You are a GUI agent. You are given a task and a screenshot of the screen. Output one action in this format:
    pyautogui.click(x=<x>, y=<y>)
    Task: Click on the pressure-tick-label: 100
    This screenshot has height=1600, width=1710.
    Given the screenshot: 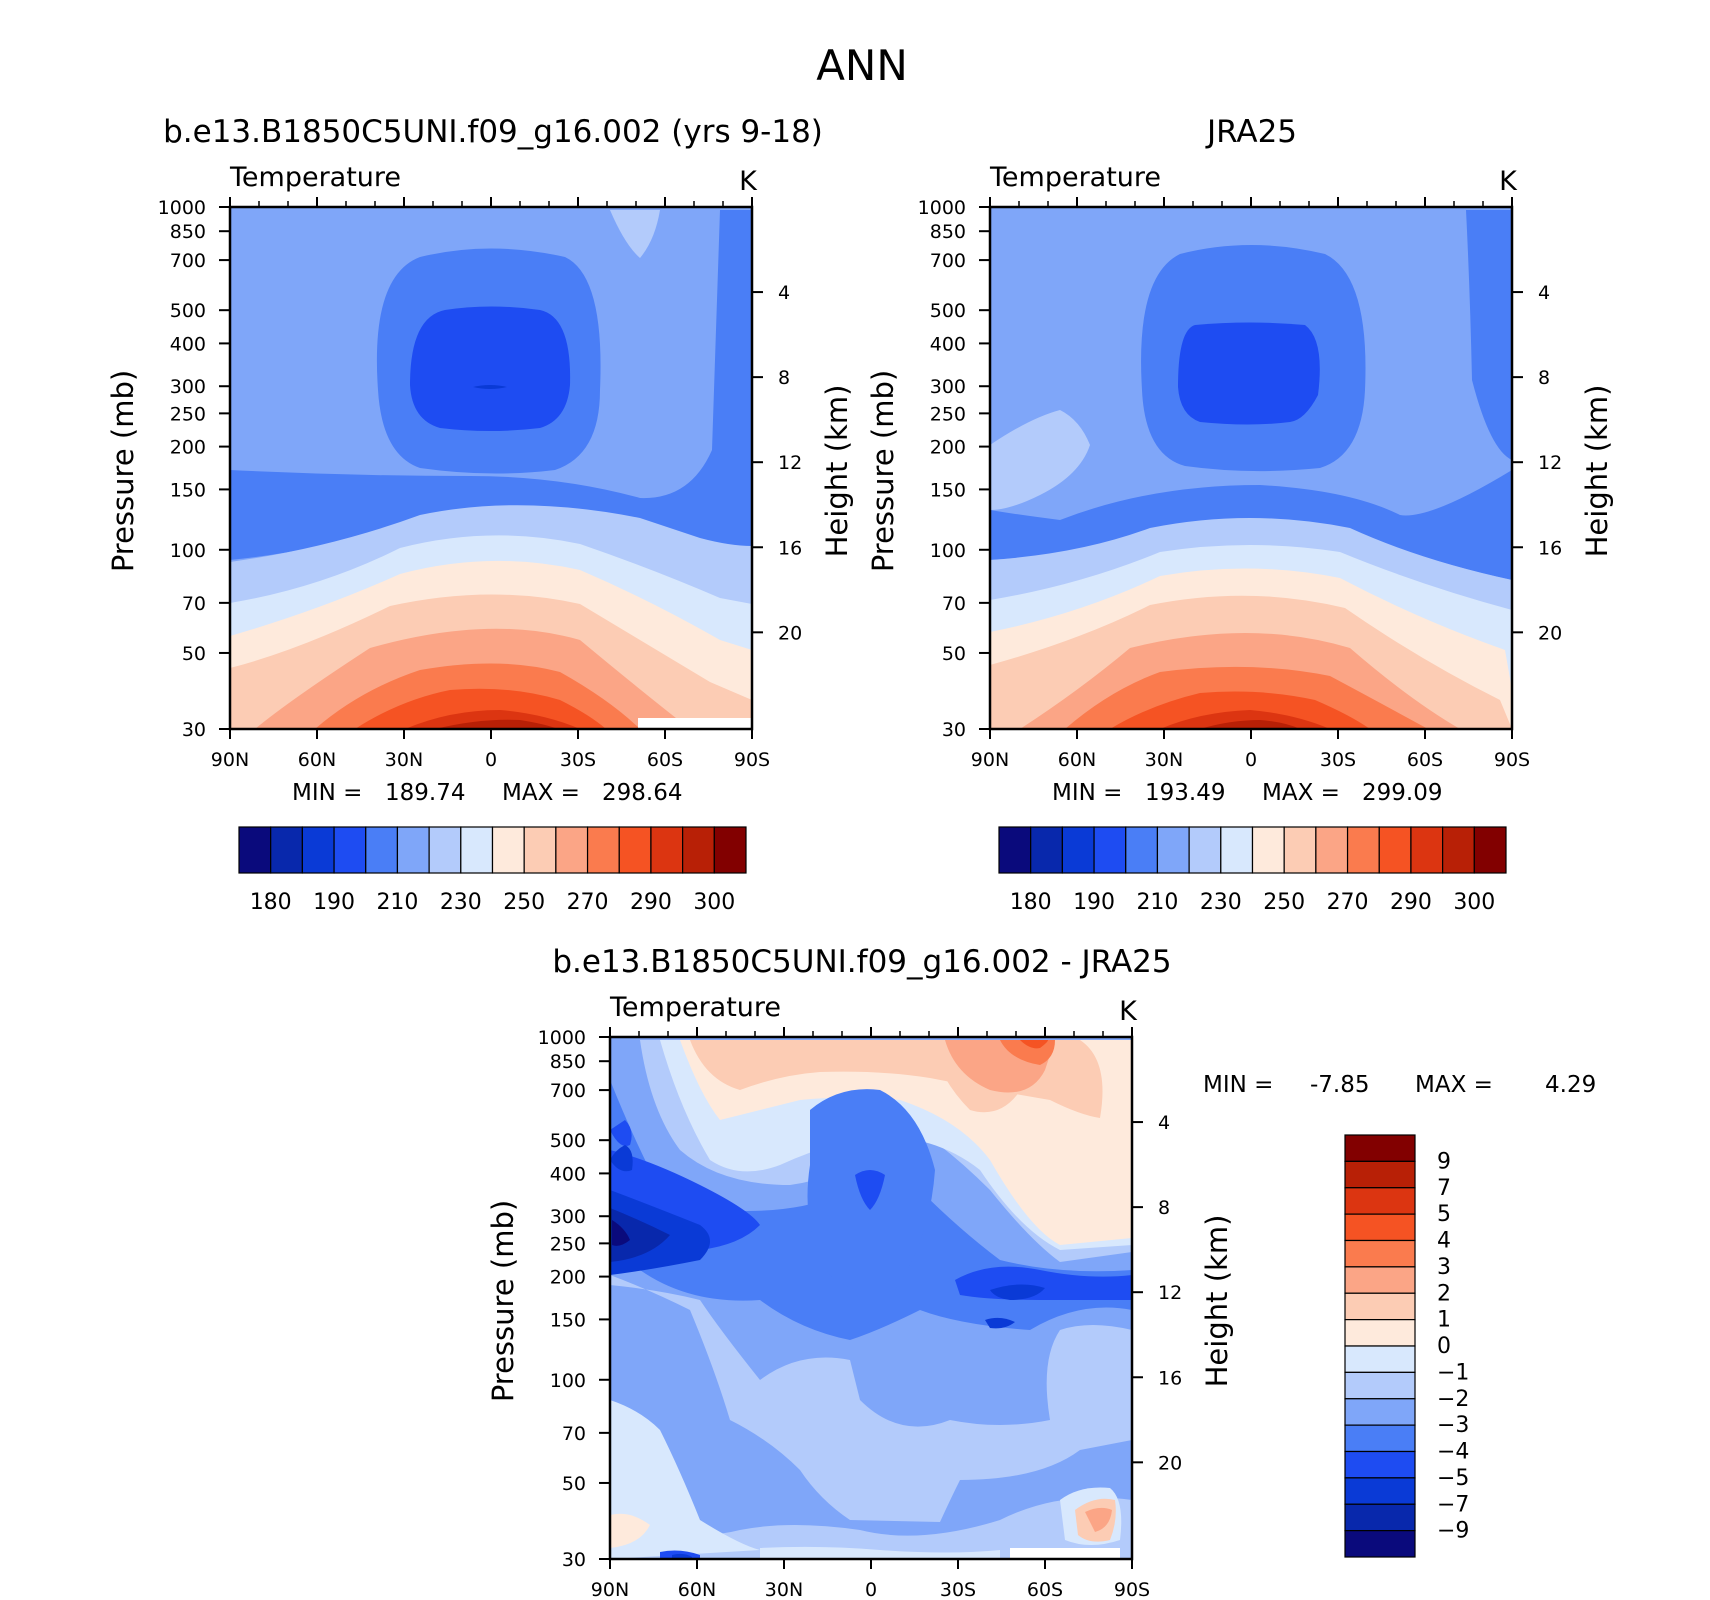 What is the action you would take?
    pyautogui.click(x=948, y=551)
    